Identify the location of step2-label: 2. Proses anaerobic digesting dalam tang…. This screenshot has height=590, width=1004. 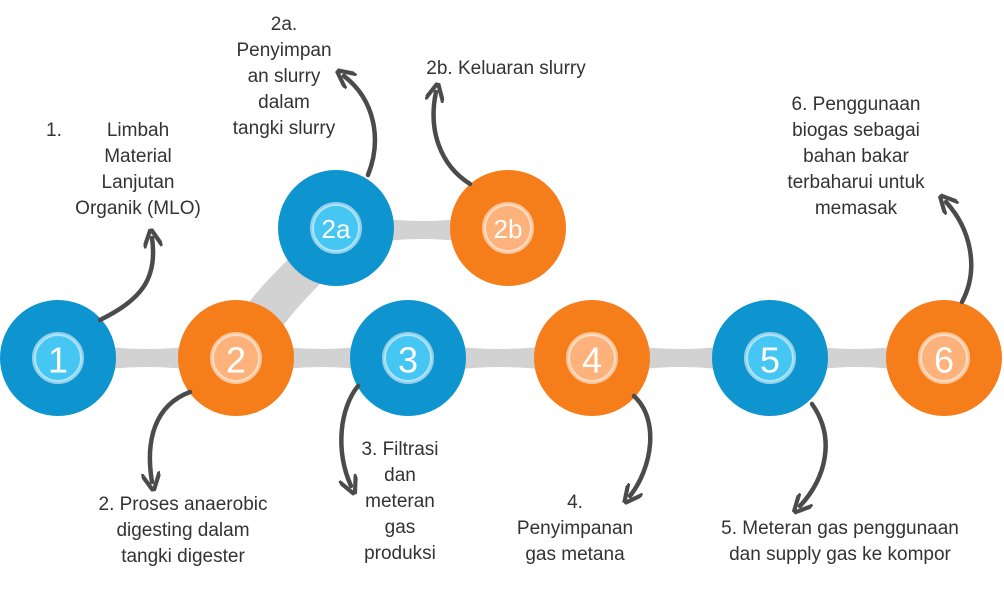
(183, 530).